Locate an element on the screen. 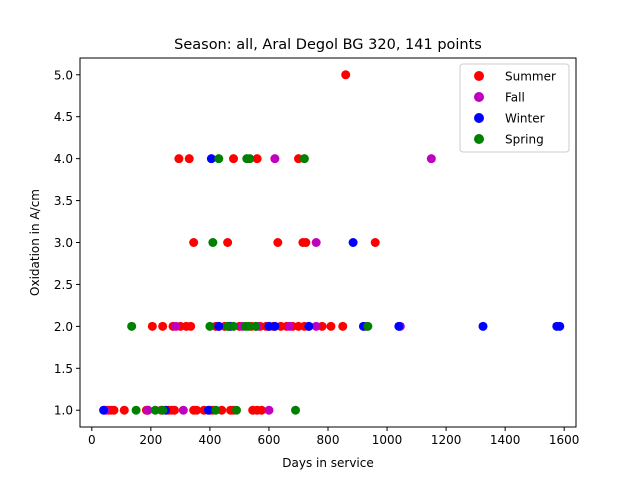 This screenshot has height=484, width=640. y-tick-label: 5.0 is located at coordinates (63, 75).